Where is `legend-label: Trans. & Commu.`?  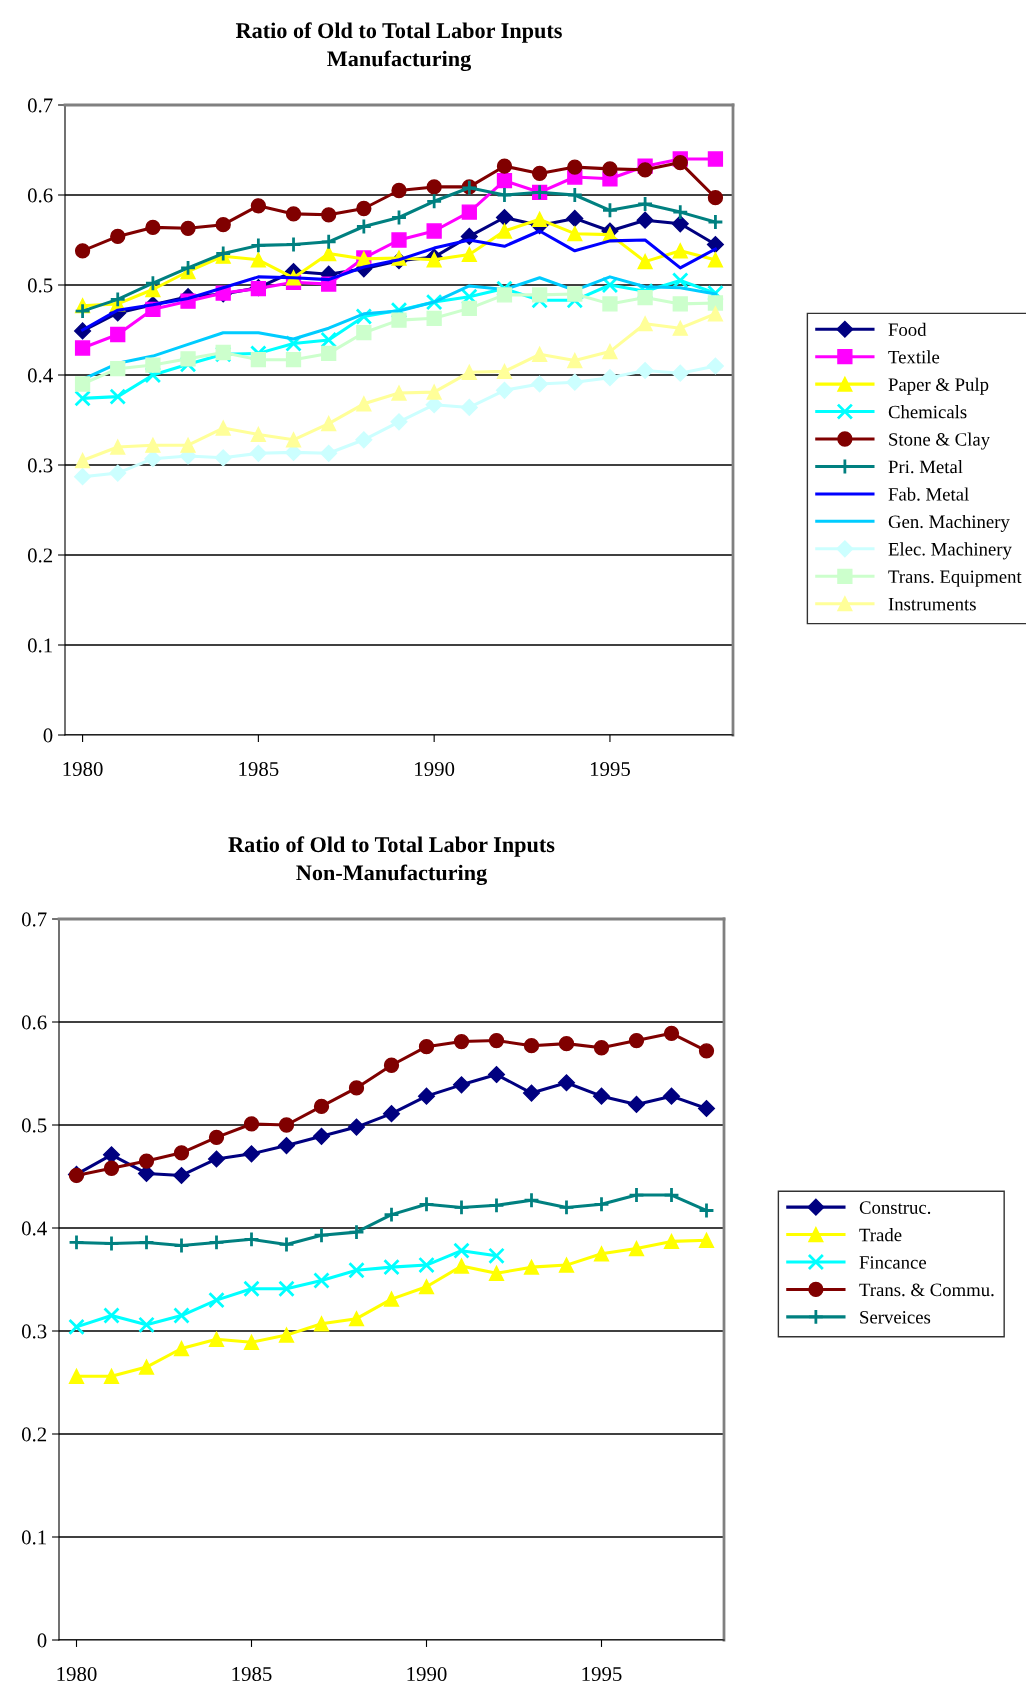
legend-label: Trans. & Commu. is located at coordinates (926, 1290).